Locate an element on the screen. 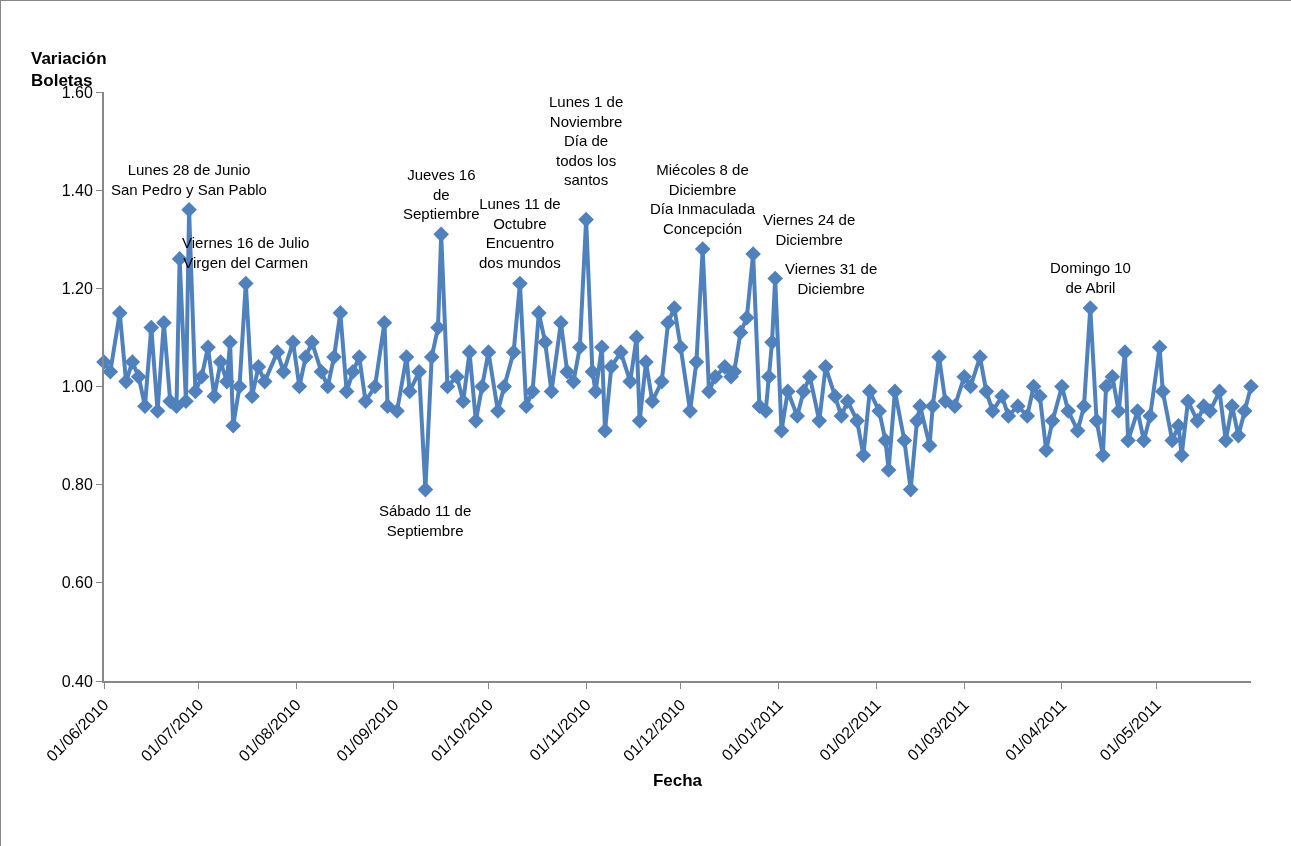 The width and height of the screenshot is (1291, 846). y-tick-label: 1.00 is located at coordinates (77, 387).